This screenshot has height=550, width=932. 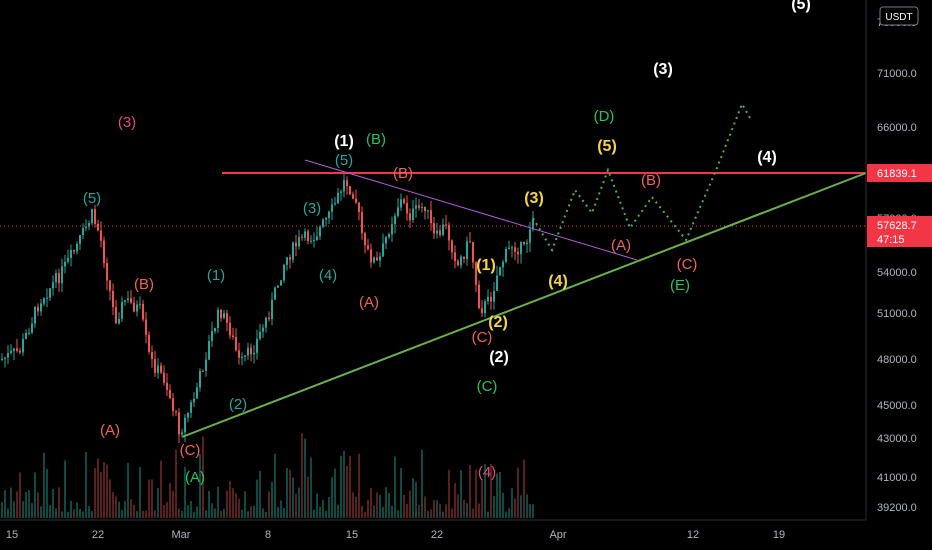 What do you see at coordinates (899, 16) in the screenshot?
I see `currency-selector: USDT` at bounding box center [899, 16].